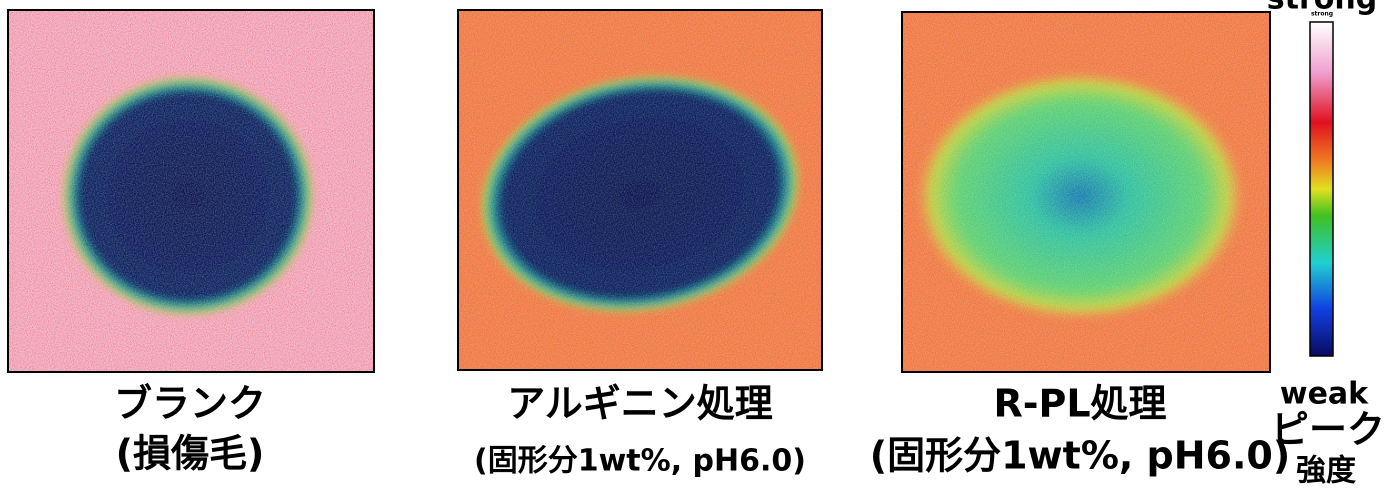 The image size is (1388, 492). I want to click on colorbar-title: ピーク, so click(1328, 430).